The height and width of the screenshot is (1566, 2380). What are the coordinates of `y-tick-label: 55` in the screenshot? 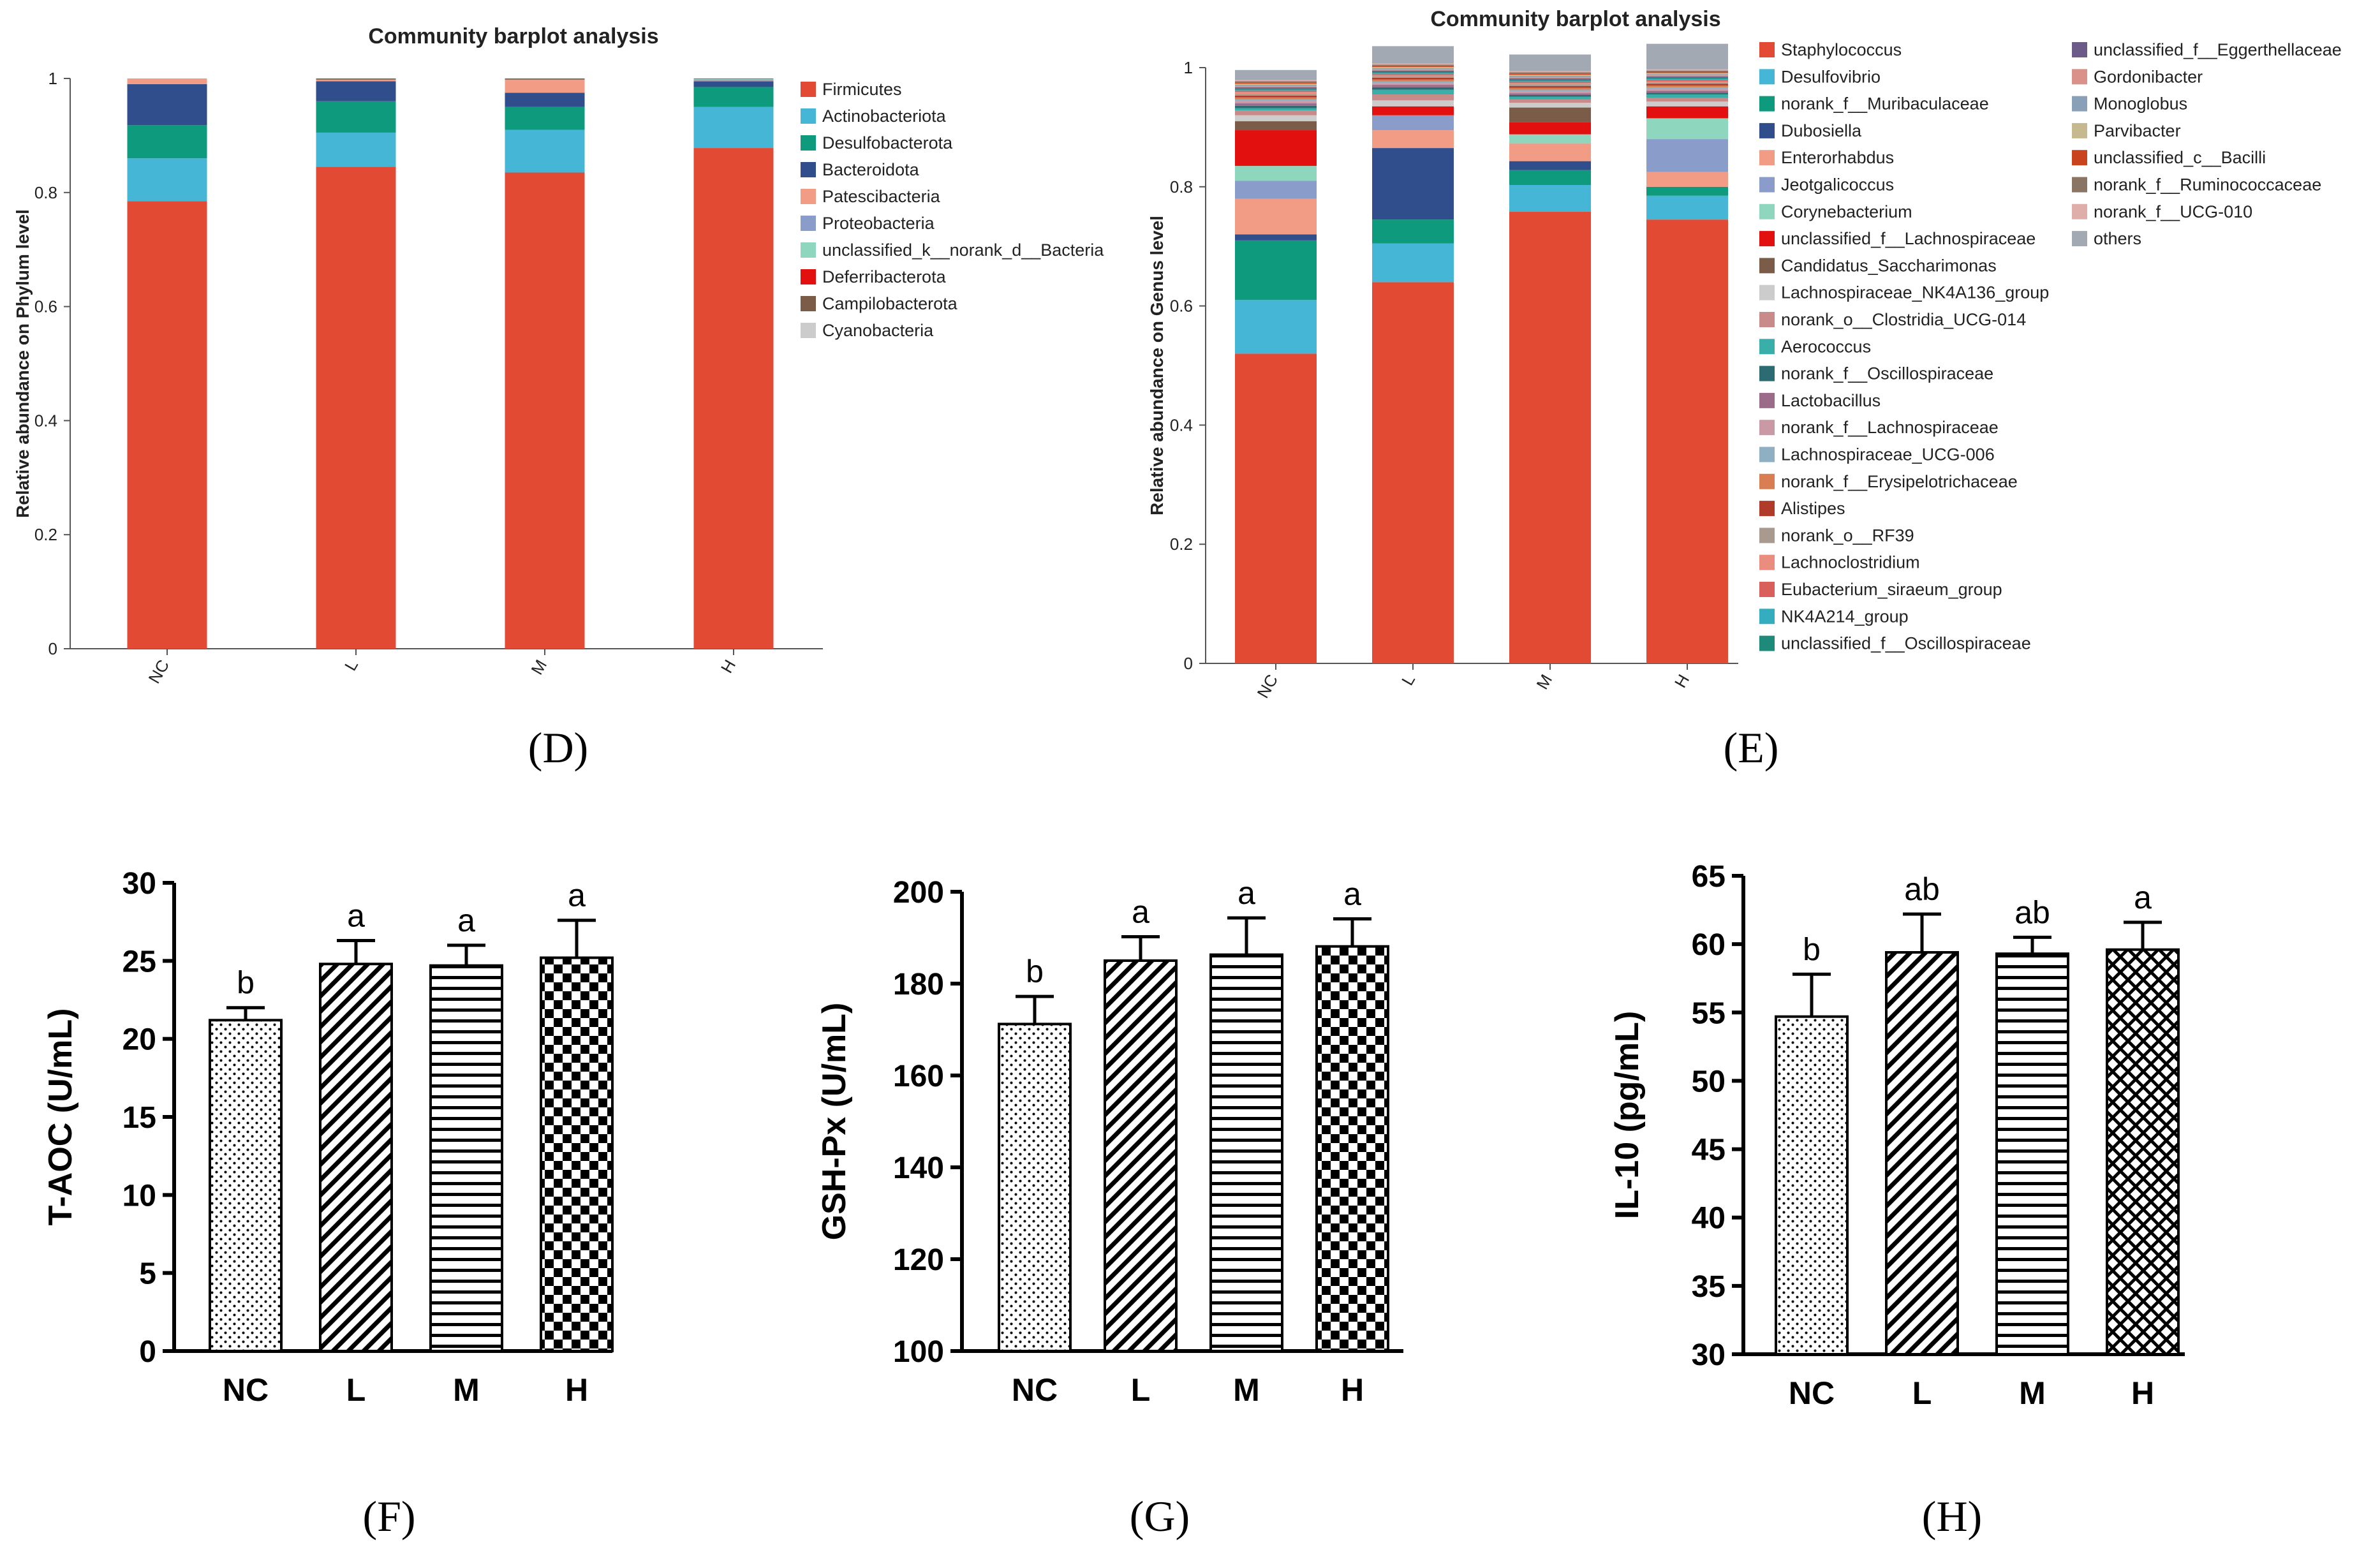 It's located at (1709, 1013).